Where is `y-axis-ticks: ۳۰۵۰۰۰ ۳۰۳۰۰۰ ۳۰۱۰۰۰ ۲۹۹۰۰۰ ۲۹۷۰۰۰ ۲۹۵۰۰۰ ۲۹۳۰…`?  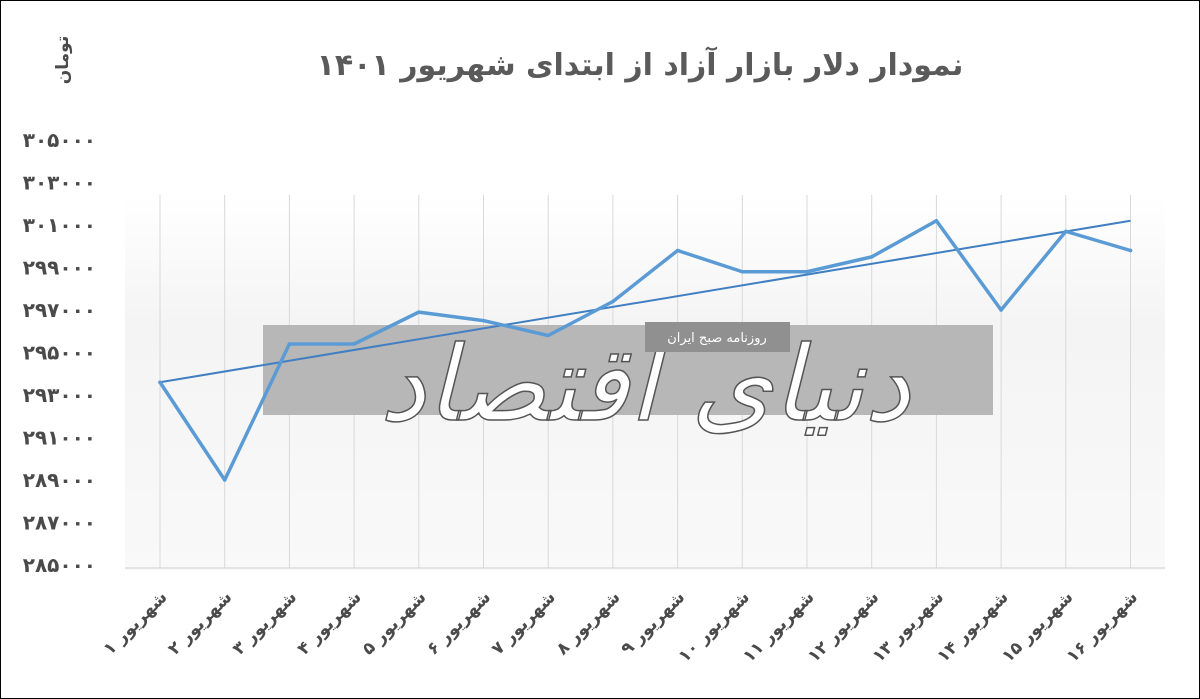
y-axis-ticks: ۳۰۵۰۰۰ ۳۰۳۰۰۰ ۳۰۱۰۰۰ ۲۹۹۰۰۰ ۲۹۷۰۰۰ ۲۹۵۰۰۰ ۲۹۳۰… is located at coordinates (59, 352).